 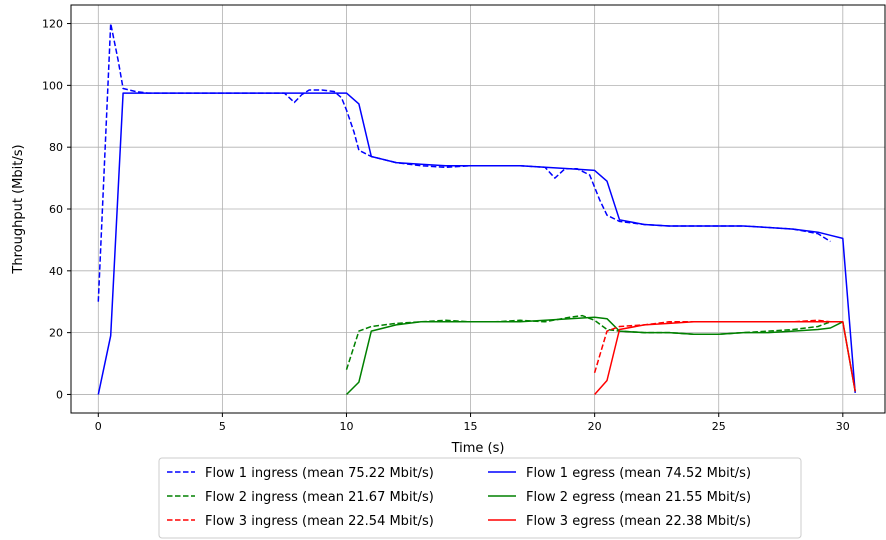 What do you see at coordinates (346, 426) in the screenshot?
I see `x-tick-label: 10` at bounding box center [346, 426].